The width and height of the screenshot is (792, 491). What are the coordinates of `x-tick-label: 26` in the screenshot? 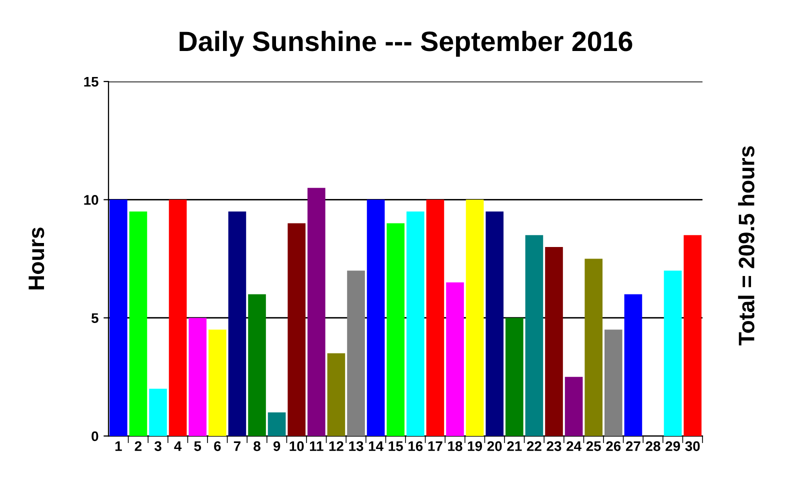 It's located at (613, 446).